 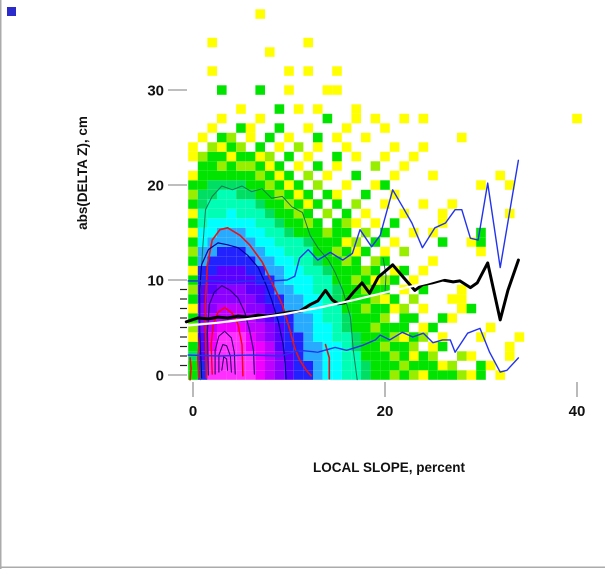 What do you see at coordinates (155, 91) in the screenshot?
I see `y-tick-label: 30` at bounding box center [155, 91].